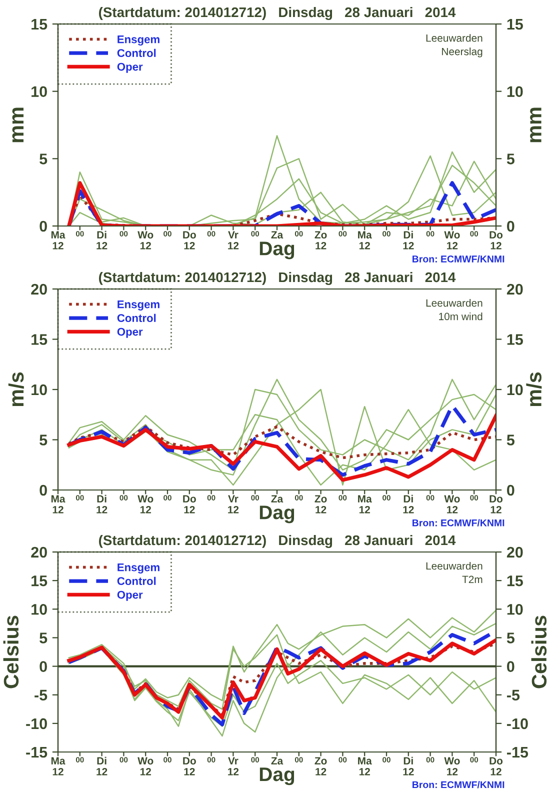 The width and height of the screenshot is (554, 795). What do you see at coordinates (536, 125) in the screenshot?
I see `y2-axis-title: mm` at bounding box center [536, 125].